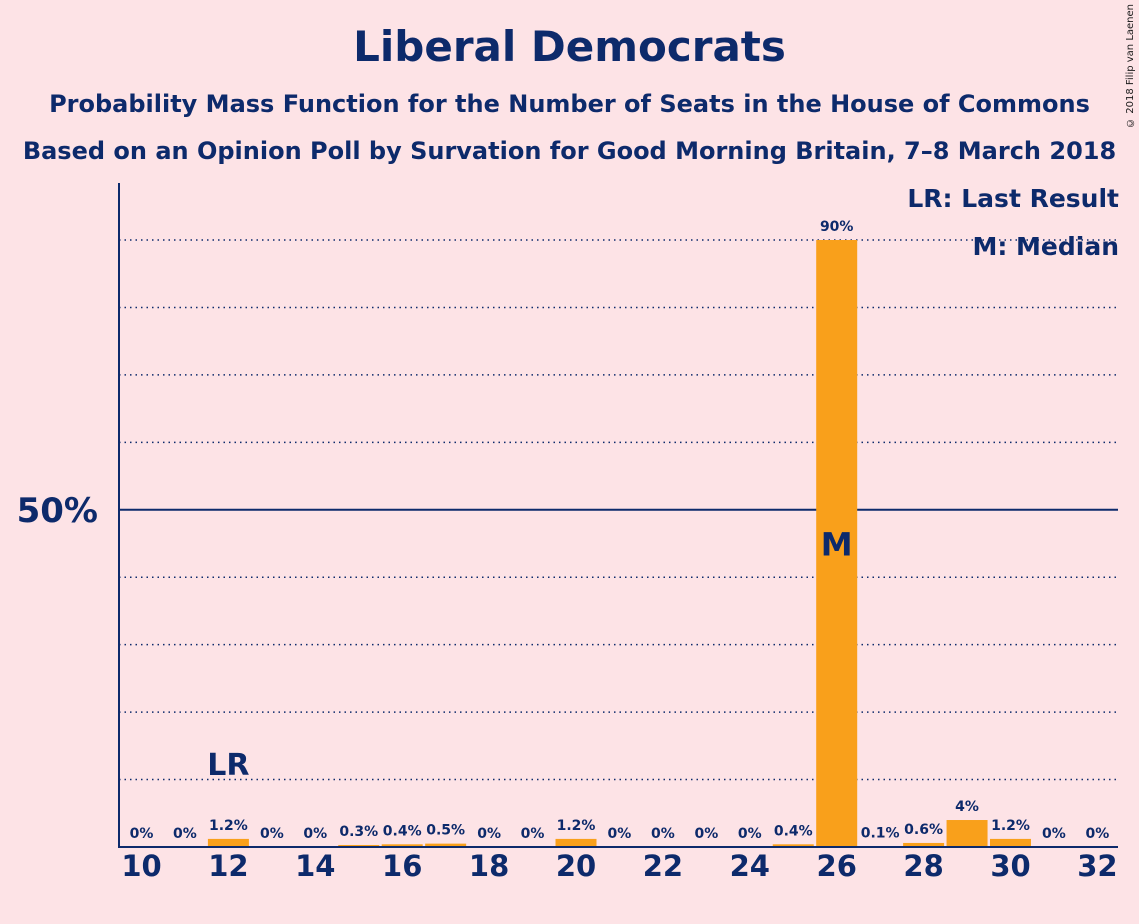 This screenshot has height=924, width=1139. Describe the element at coordinates (837, 866) in the screenshot. I see `x-tick-label: 26` at that location.